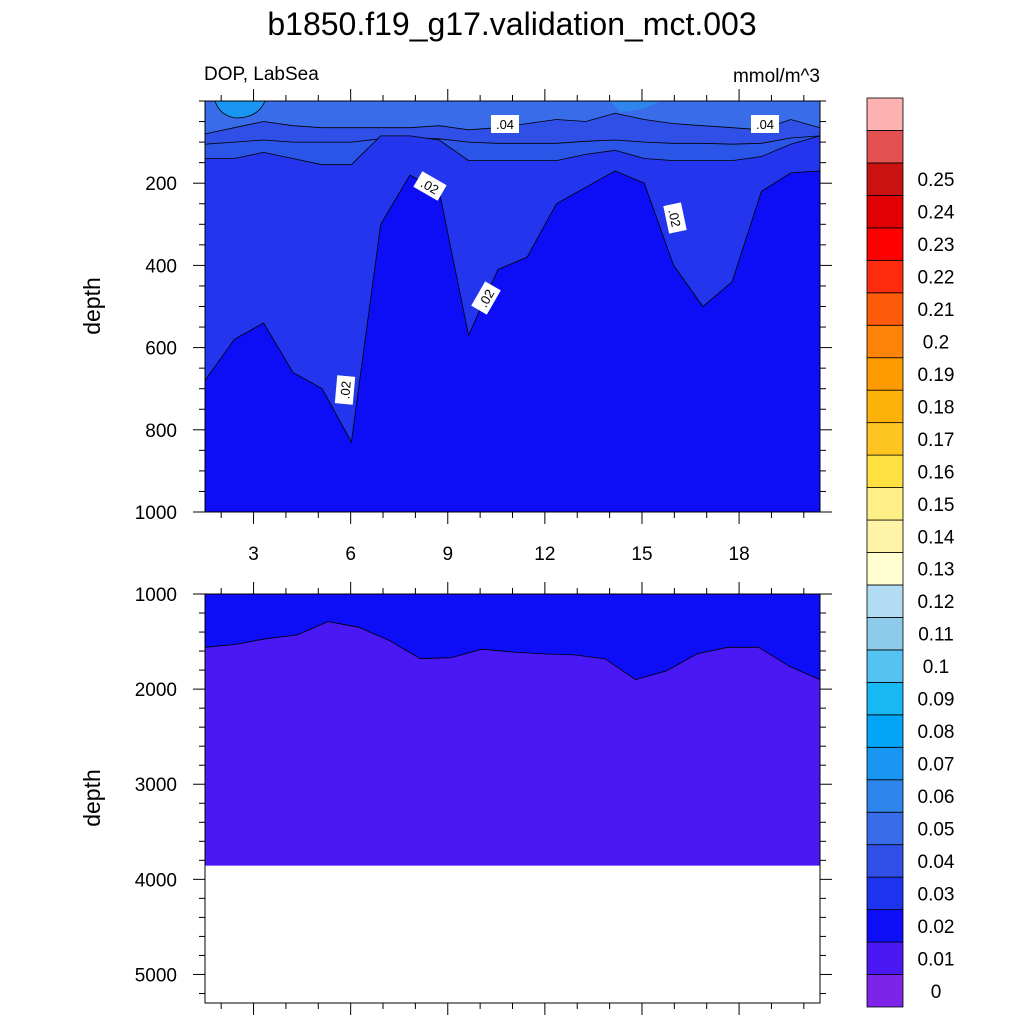 This screenshot has height=1024, width=1024. What do you see at coordinates (936, 342) in the screenshot?
I see `colorbar-label: 0.2` at bounding box center [936, 342].